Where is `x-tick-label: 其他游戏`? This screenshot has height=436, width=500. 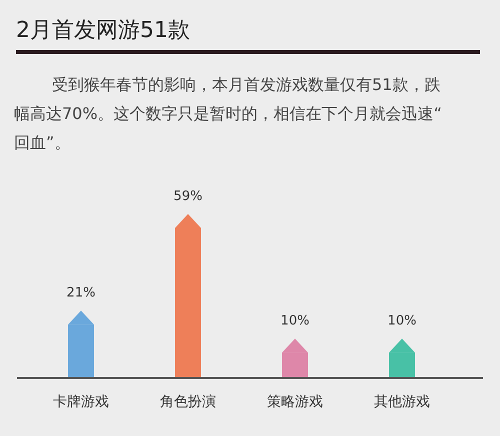 x-tick-label: 其他游戏 is located at coordinates (402, 402).